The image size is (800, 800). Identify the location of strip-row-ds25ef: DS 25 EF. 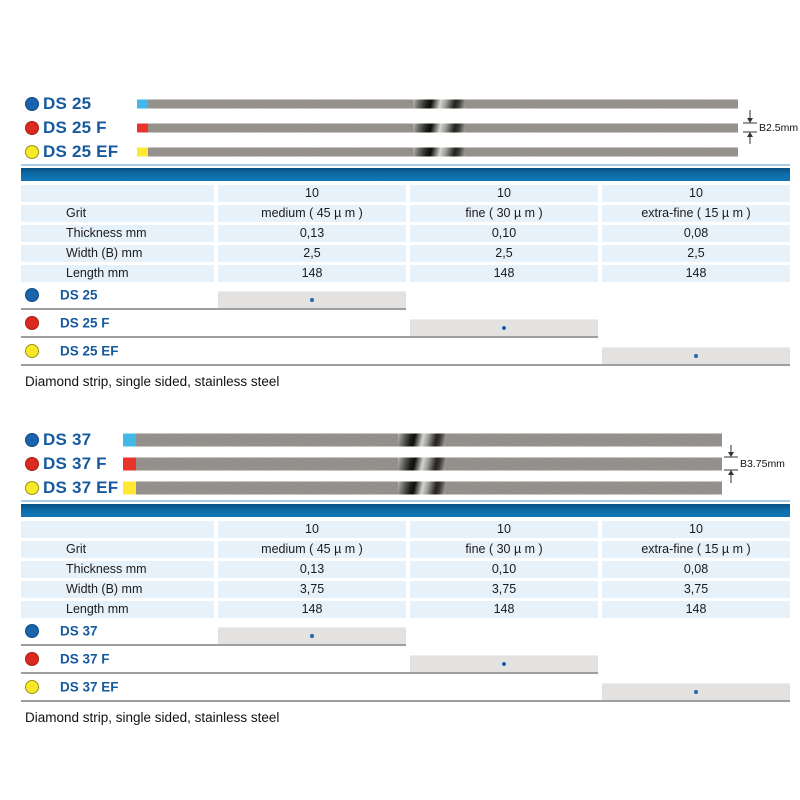
(405, 152).